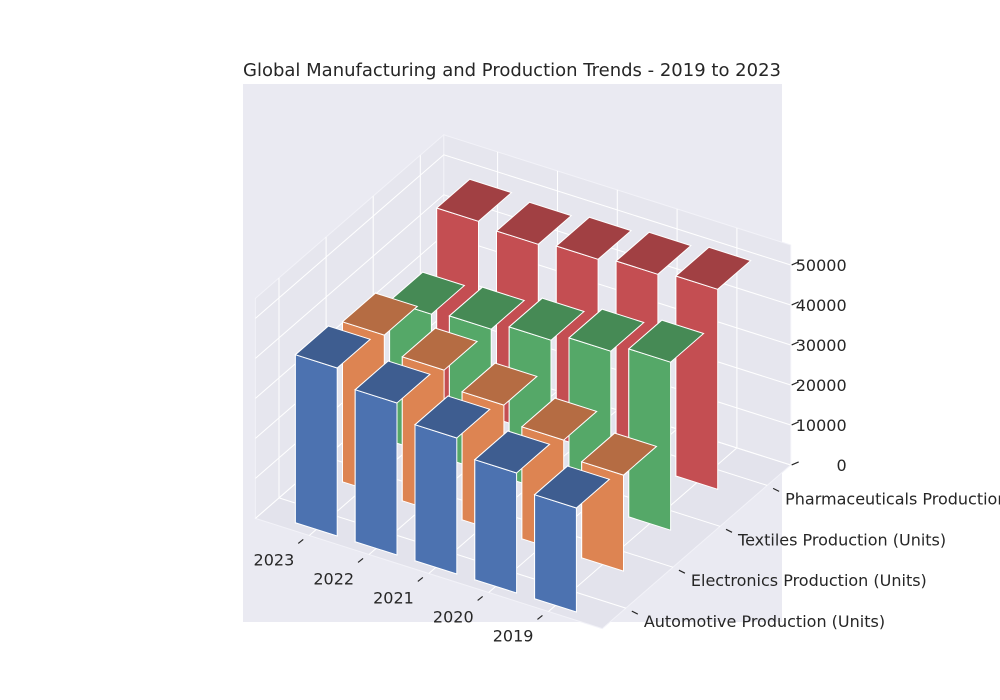 The width and height of the screenshot is (1000, 700). What do you see at coordinates (453, 616) in the screenshot?
I see `x-tick-label: 2020` at bounding box center [453, 616].